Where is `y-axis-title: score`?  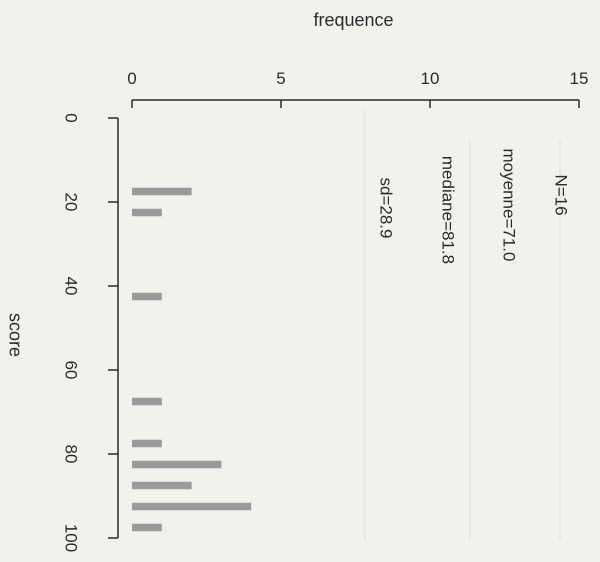
y-axis-title: score is located at coordinates (15, 335).